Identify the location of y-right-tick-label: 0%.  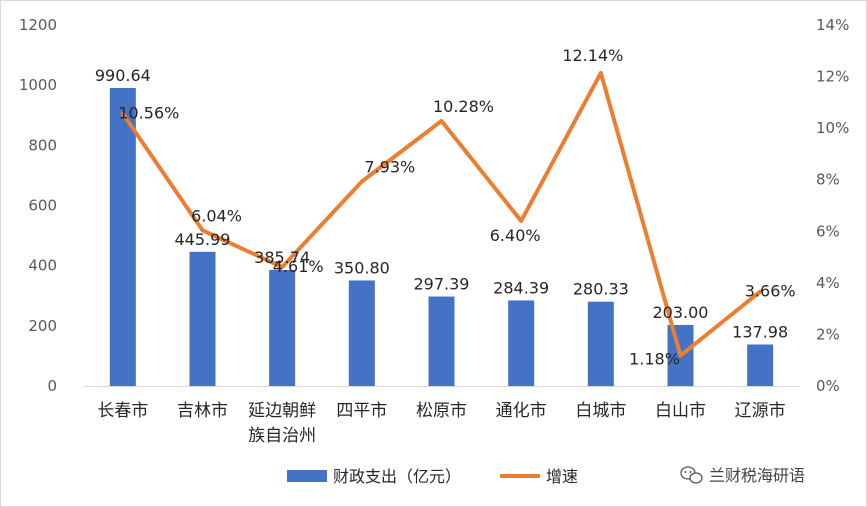
(828, 386).